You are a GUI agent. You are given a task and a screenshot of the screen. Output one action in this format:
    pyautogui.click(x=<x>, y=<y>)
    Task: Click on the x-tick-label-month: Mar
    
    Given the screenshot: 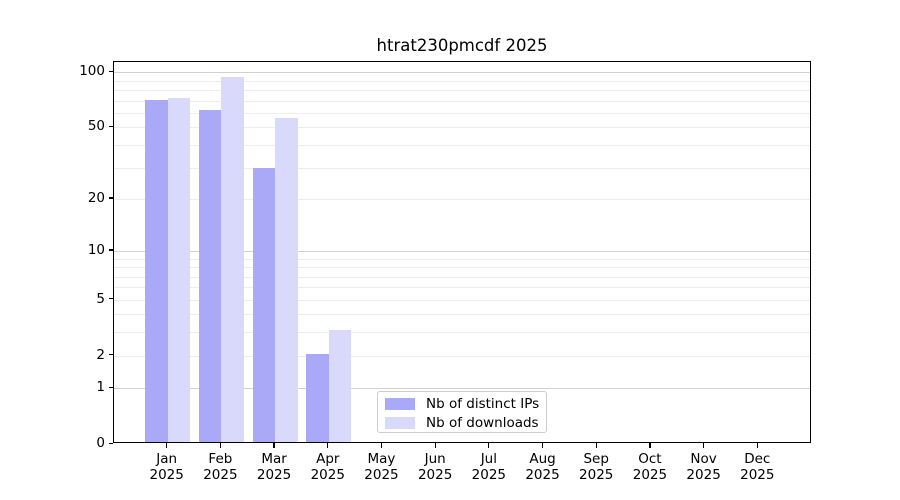 What is the action you would take?
    pyautogui.click(x=274, y=459)
    